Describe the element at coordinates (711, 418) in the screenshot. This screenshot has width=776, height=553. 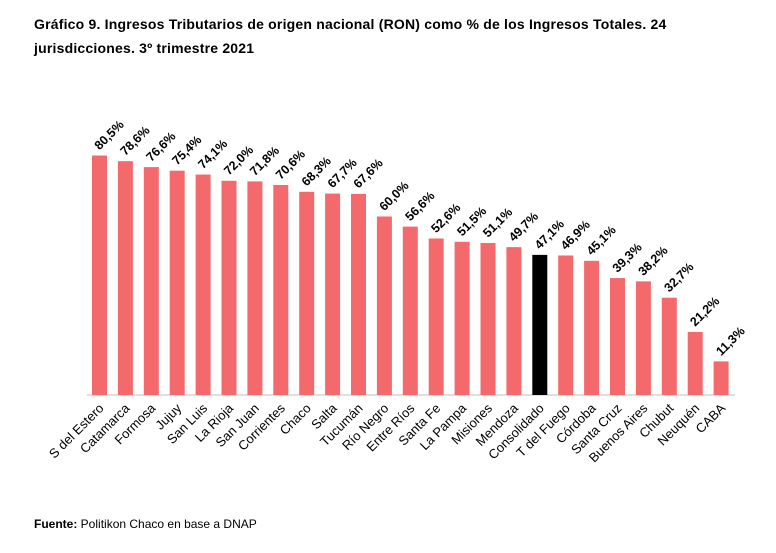
I see `category-label-24: CABA` at that location.